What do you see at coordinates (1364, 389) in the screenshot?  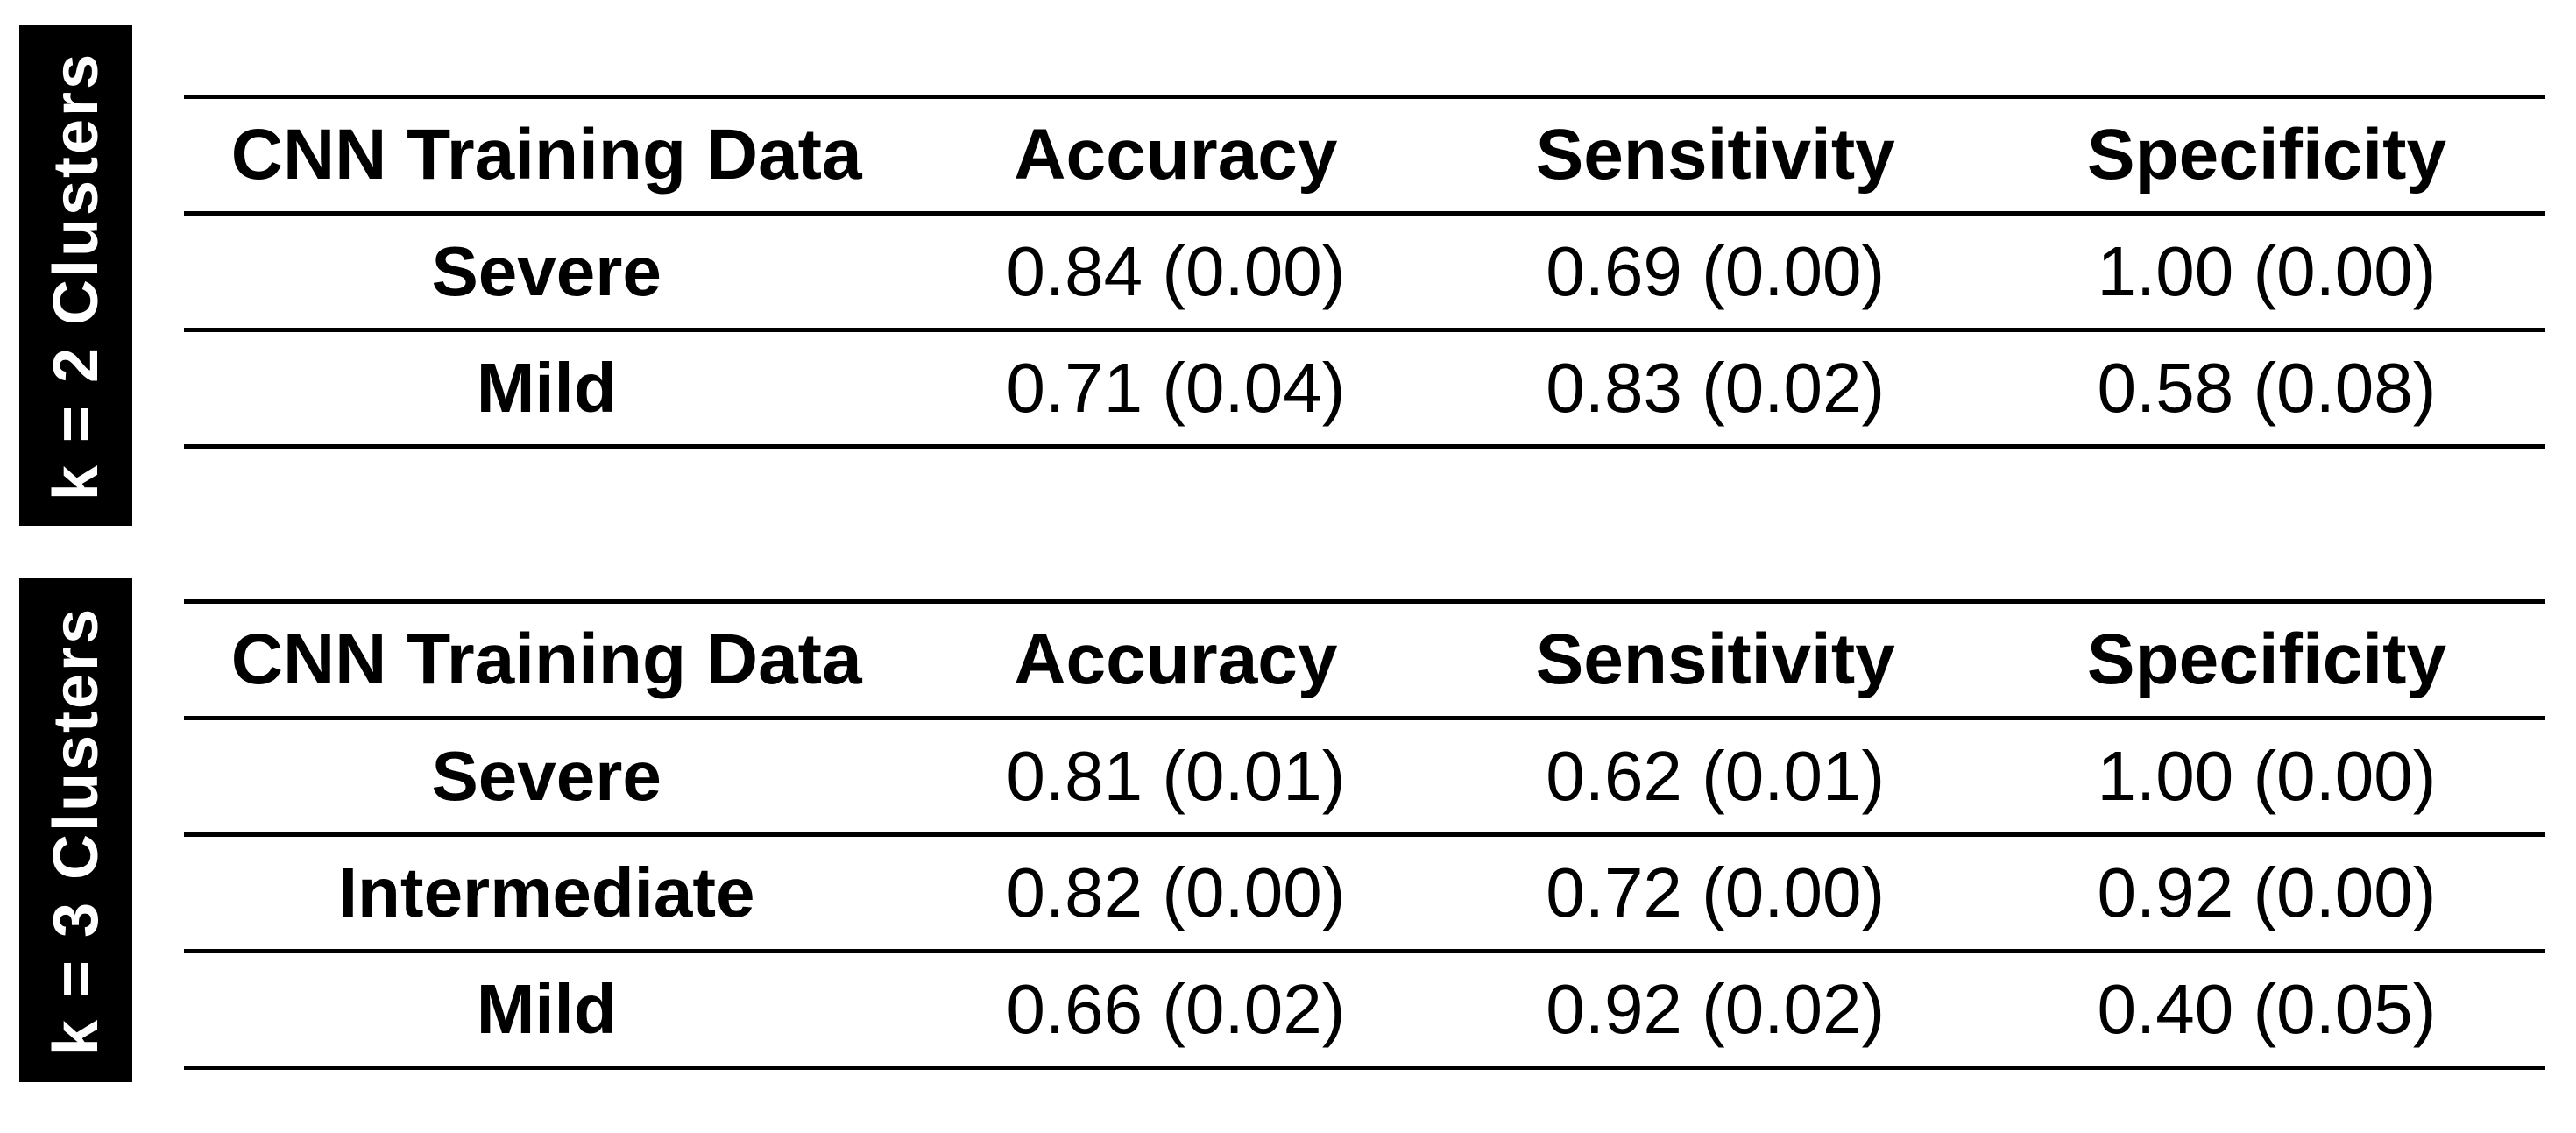 I see `table-row: Mild 0.71 (0.04) 0.83 (0.02) 0.58 (0.08)` at bounding box center [1364, 389].